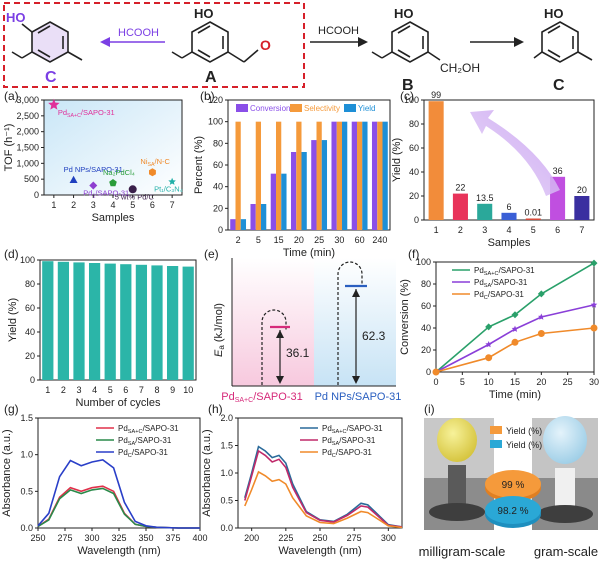 The height and width of the screenshot is (569, 600). Describe the element at coordinates (504, 271) in the screenshot. I see `legend-f-label-0: PdSA+C/SAPO-31` at that location.